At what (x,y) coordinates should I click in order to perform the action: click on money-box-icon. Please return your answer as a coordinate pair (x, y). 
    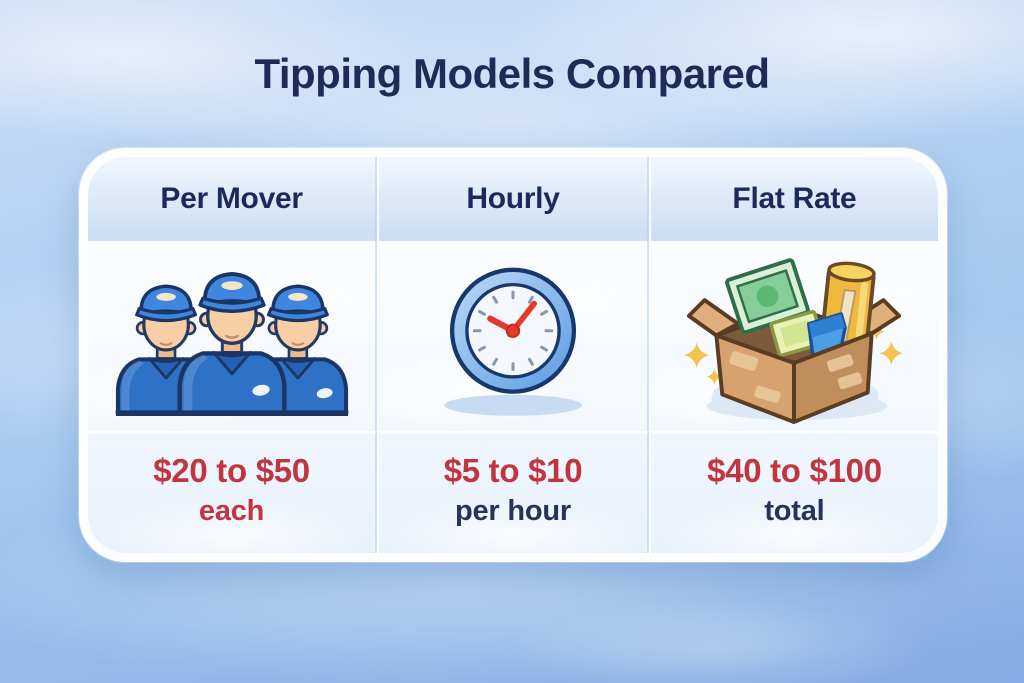
    Looking at the image, I should click on (794, 341).